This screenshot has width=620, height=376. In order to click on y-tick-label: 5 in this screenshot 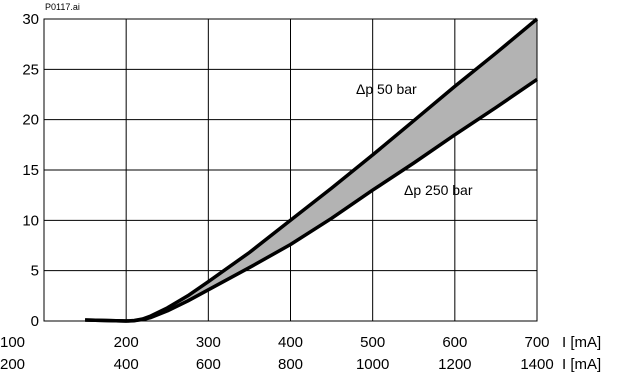, I will do `click(35, 271)`.